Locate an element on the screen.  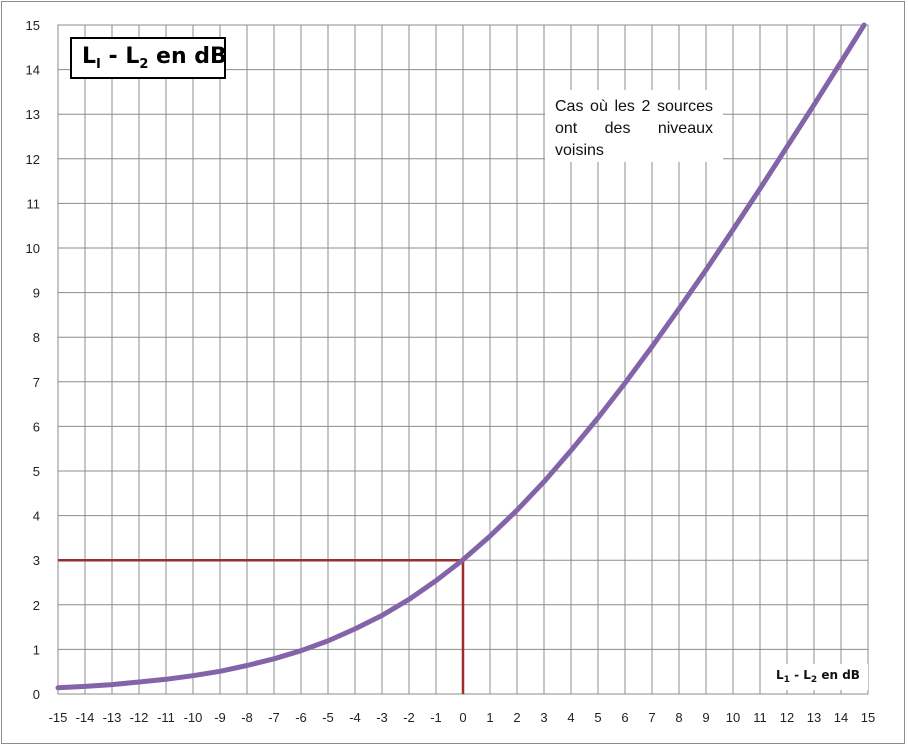
x-tick-label: 13 is located at coordinates (814, 717).